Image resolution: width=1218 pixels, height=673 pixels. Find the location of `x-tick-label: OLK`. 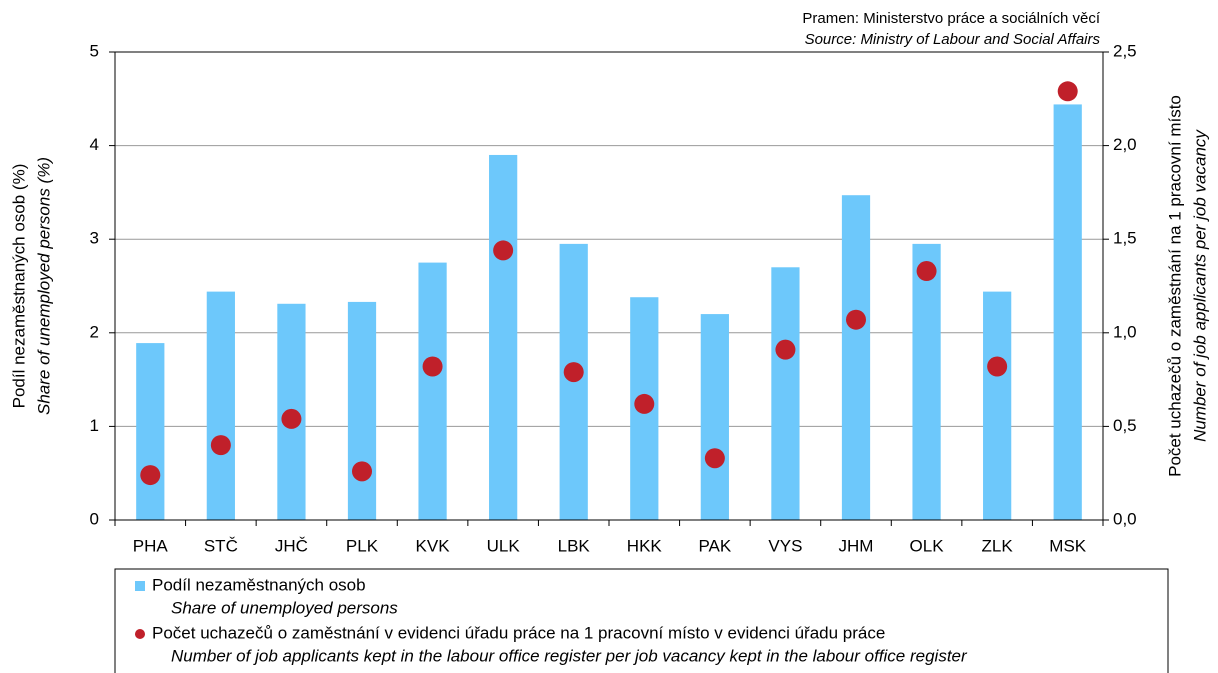

x-tick-label: OLK is located at coordinates (927, 545).